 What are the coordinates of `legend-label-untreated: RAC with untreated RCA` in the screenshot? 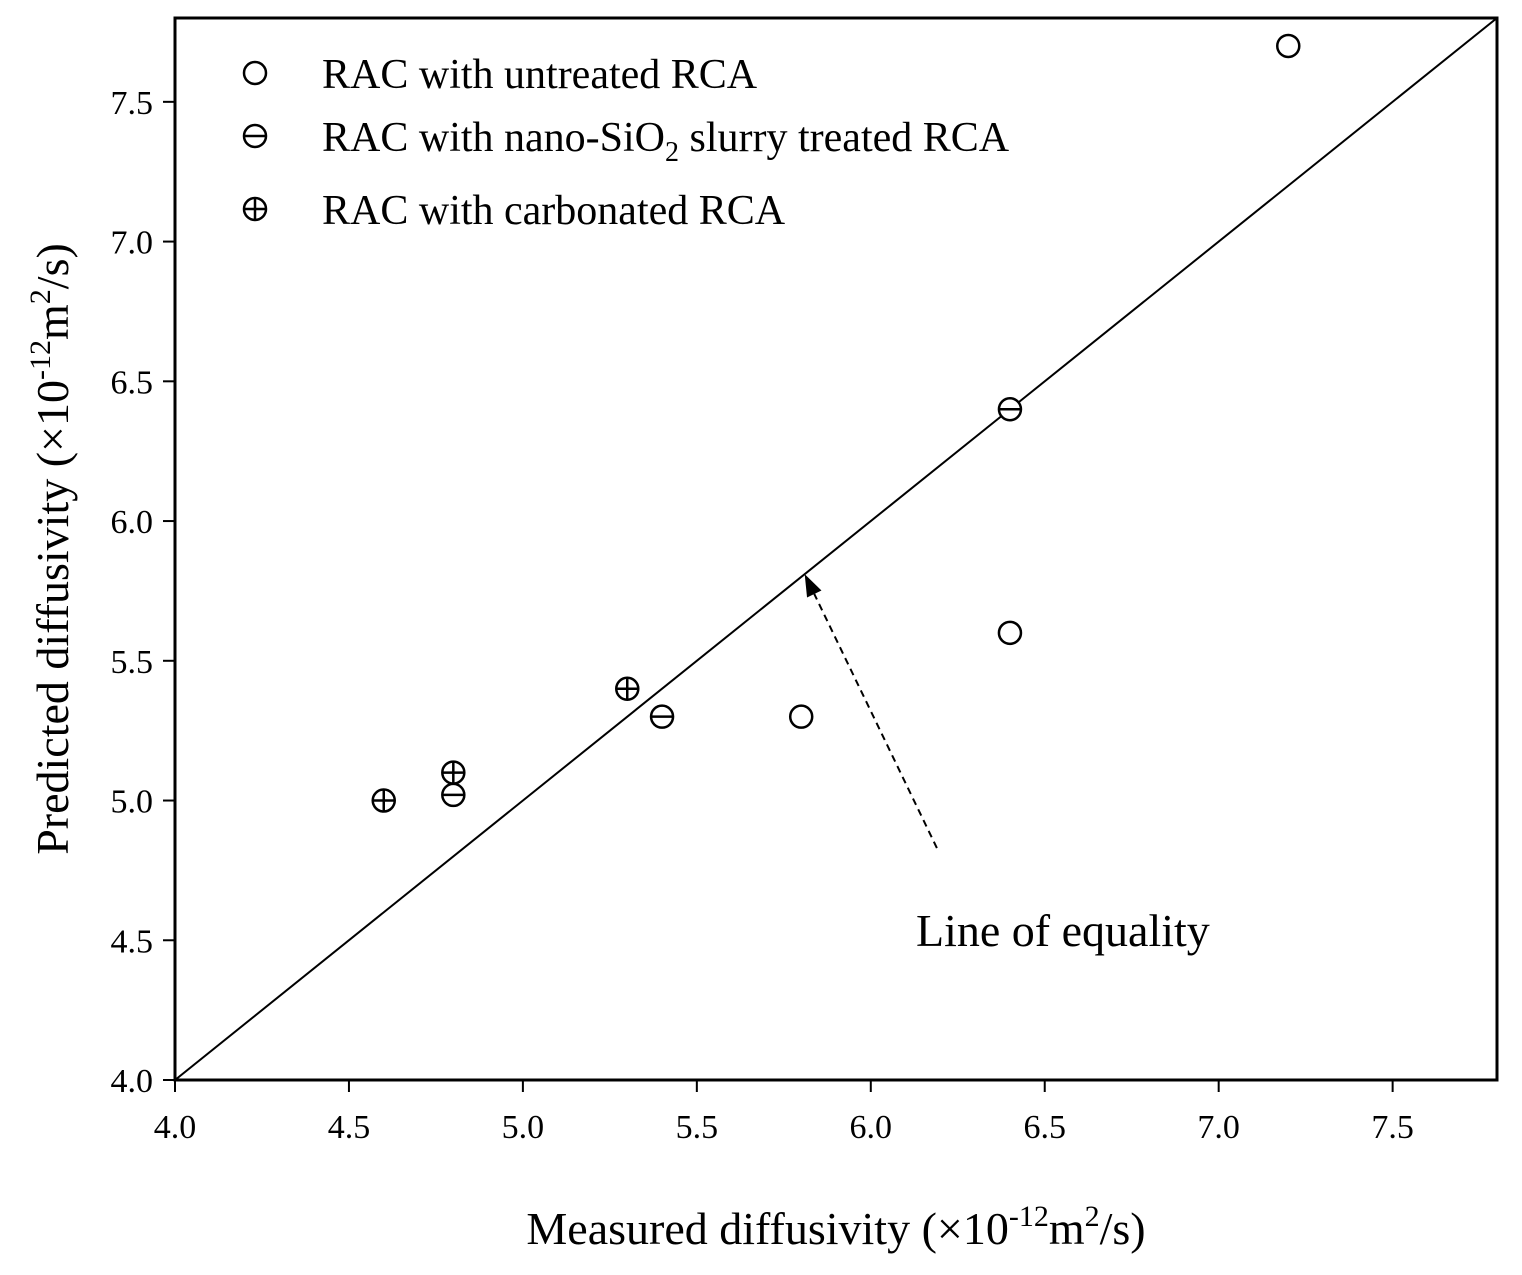 It's located at (540, 75).